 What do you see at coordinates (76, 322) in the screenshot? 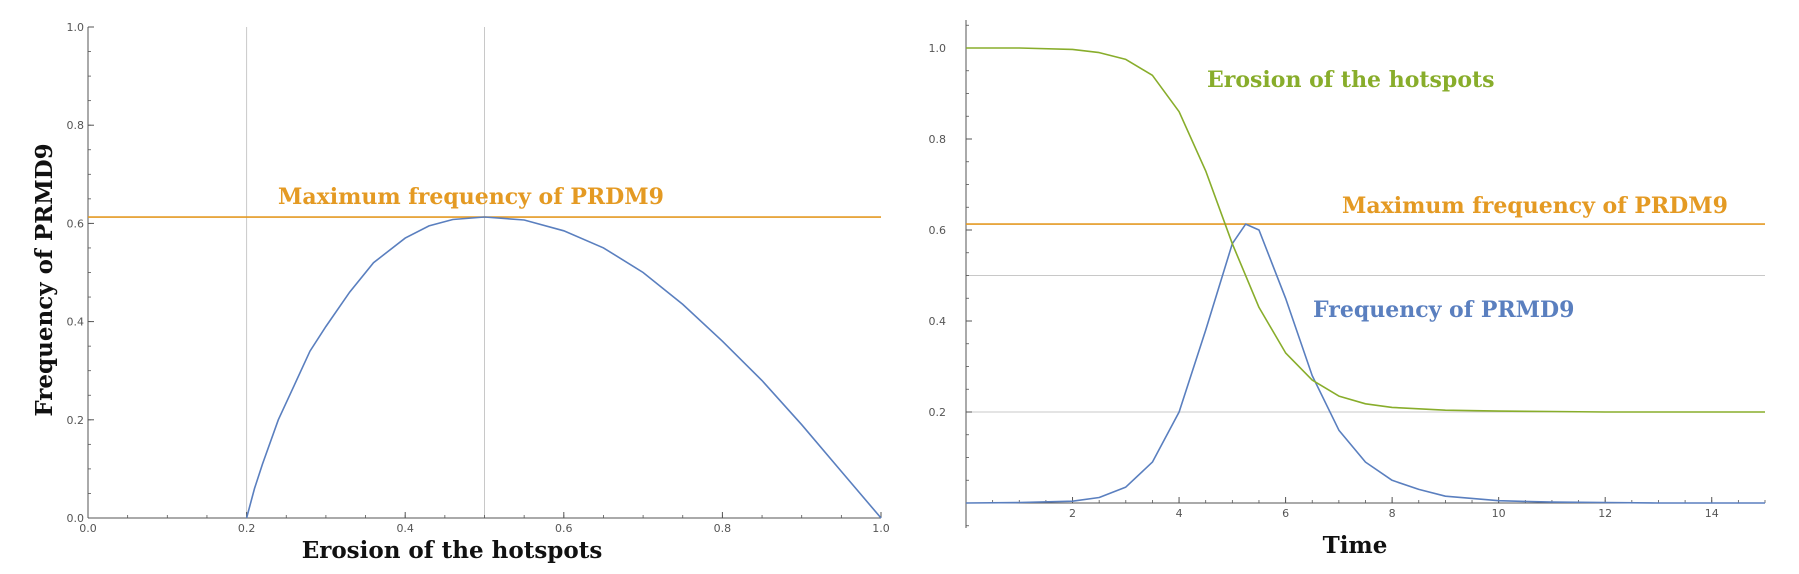
I see `left-y-tick-label-2: 0.4` at bounding box center [76, 322].